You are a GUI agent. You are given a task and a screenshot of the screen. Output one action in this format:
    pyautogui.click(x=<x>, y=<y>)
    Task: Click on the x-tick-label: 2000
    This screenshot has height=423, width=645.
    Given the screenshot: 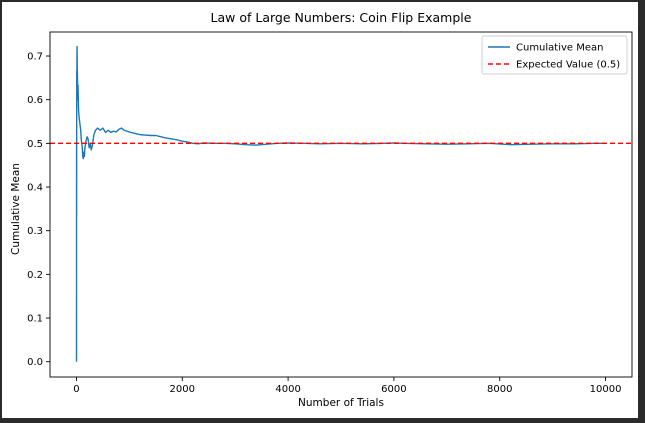 What is the action you would take?
    pyautogui.click(x=182, y=389)
    